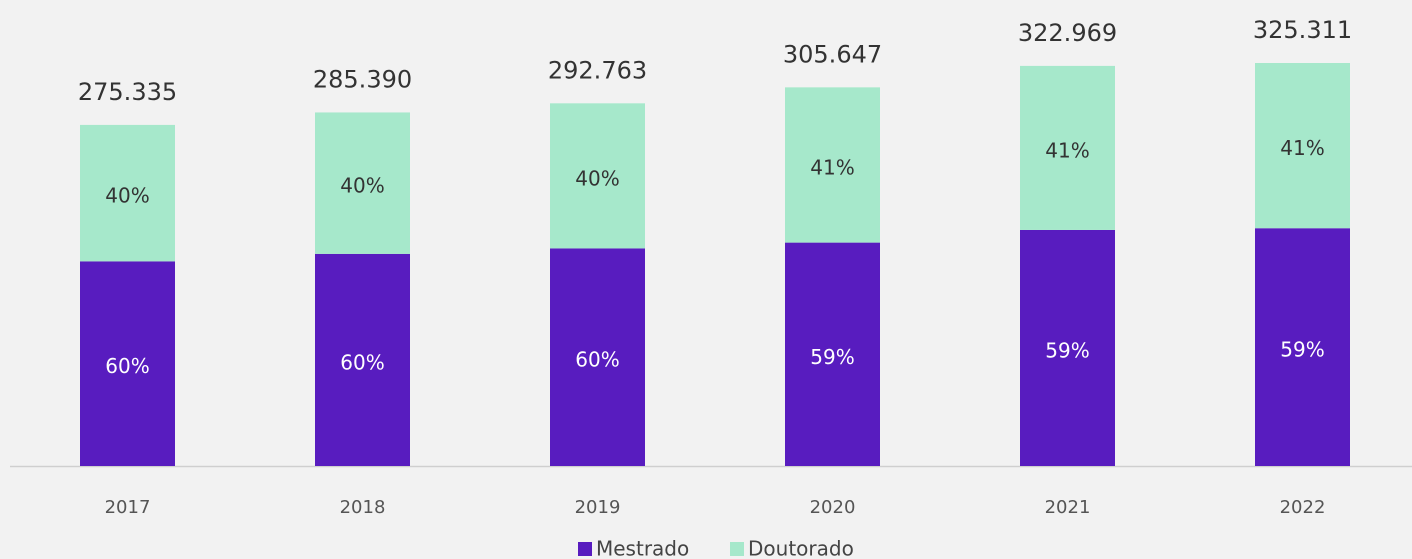  Describe the element at coordinates (1067, 33) in the screenshot. I see `total-label: 322.969` at that location.